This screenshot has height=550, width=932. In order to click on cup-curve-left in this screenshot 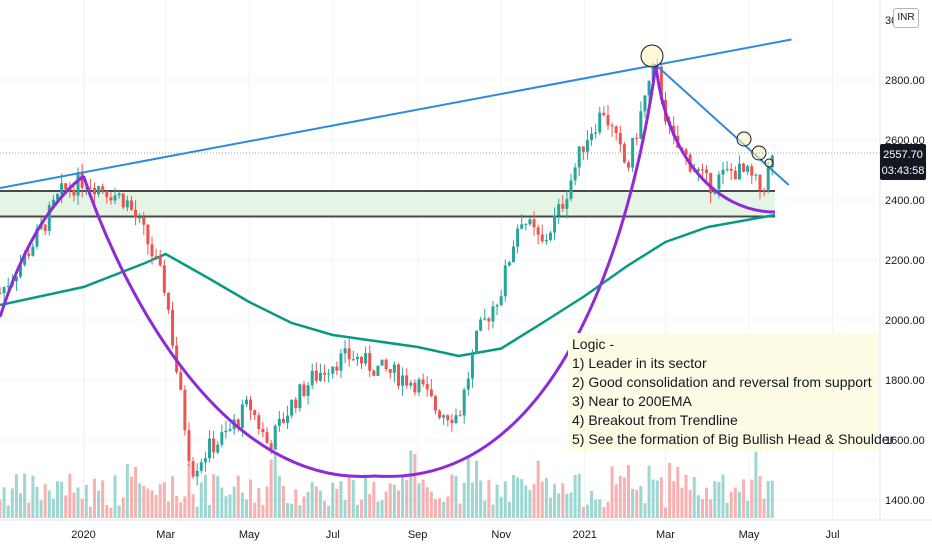, I will do `click(42, 246)`.